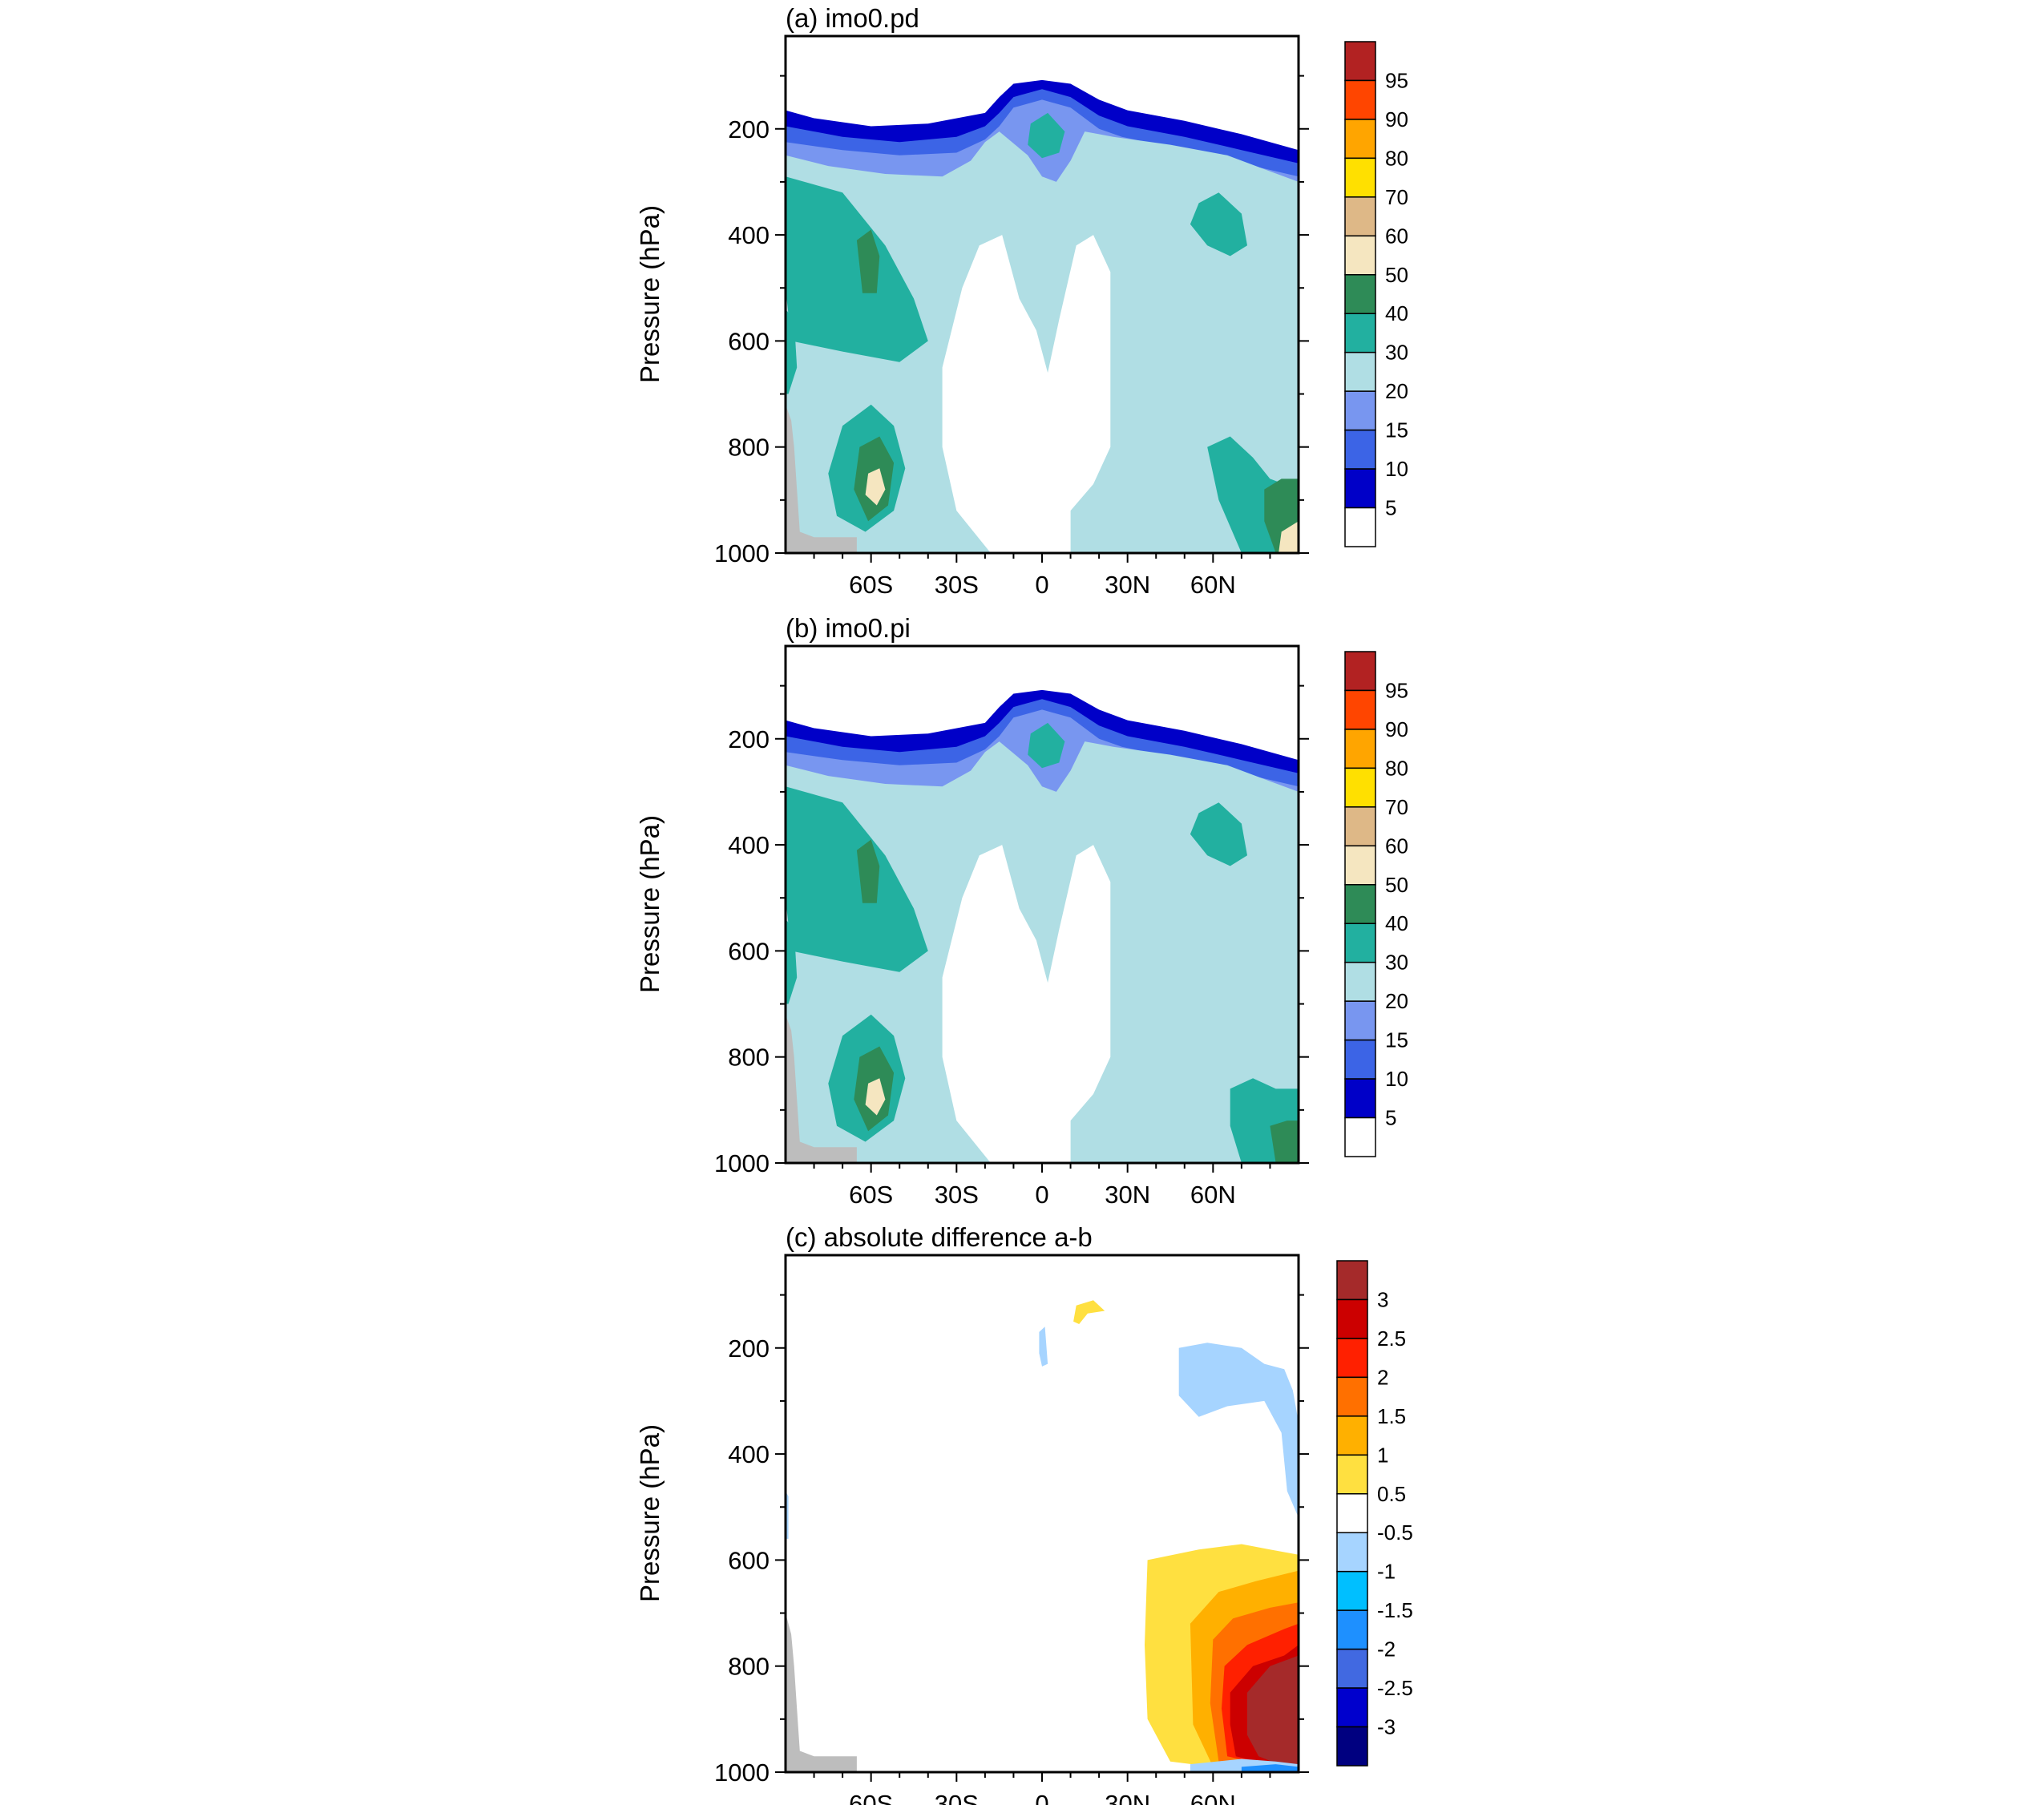 This screenshot has height=1805, width=2044. I want to click on colorbar-label: 30, so click(1396, 963).